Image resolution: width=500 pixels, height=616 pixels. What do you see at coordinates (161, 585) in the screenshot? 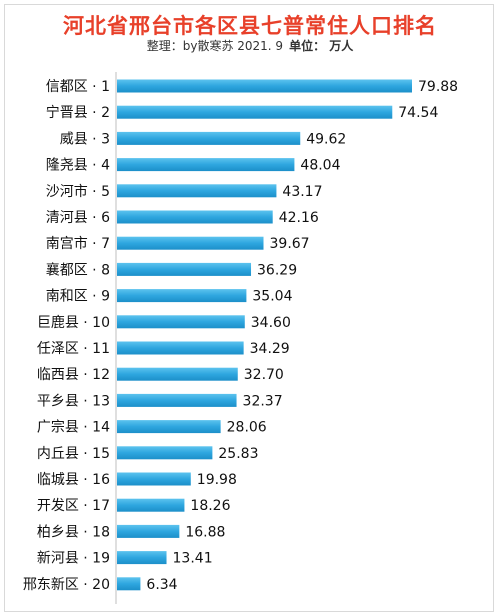
I see `value-label: 6.34` at bounding box center [161, 585].